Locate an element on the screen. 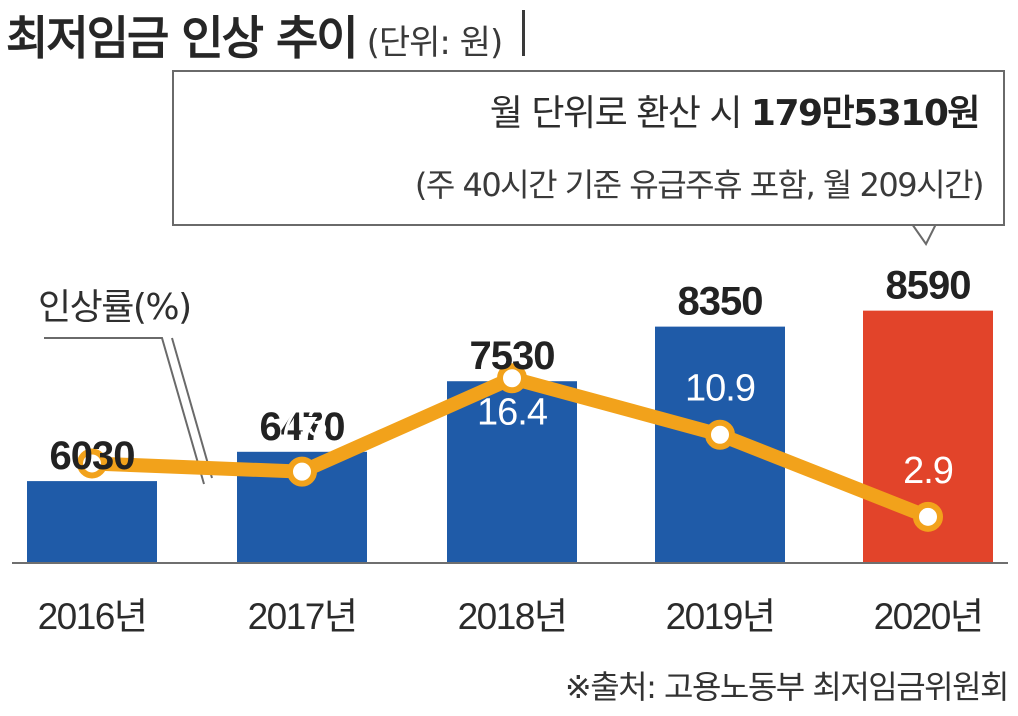 This screenshot has width=1018, height=716. chart-title: 최저임금 인상 추이 is located at coordinates (182, 38).